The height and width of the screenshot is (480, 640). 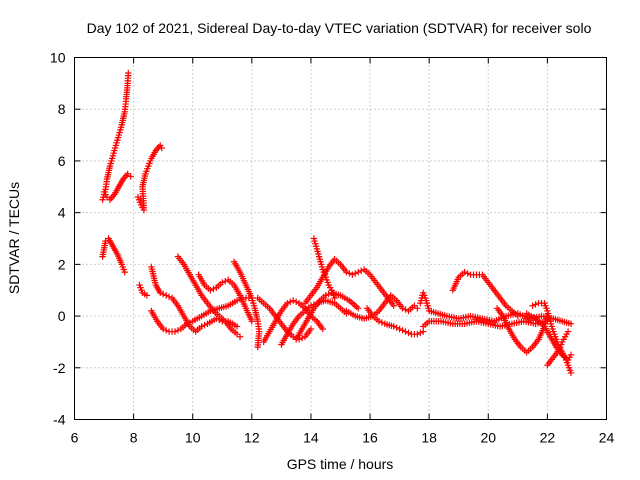 What do you see at coordinates (59, 420) in the screenshot?
I see `y-tick-label: -4` at bounding box center [59, 420].